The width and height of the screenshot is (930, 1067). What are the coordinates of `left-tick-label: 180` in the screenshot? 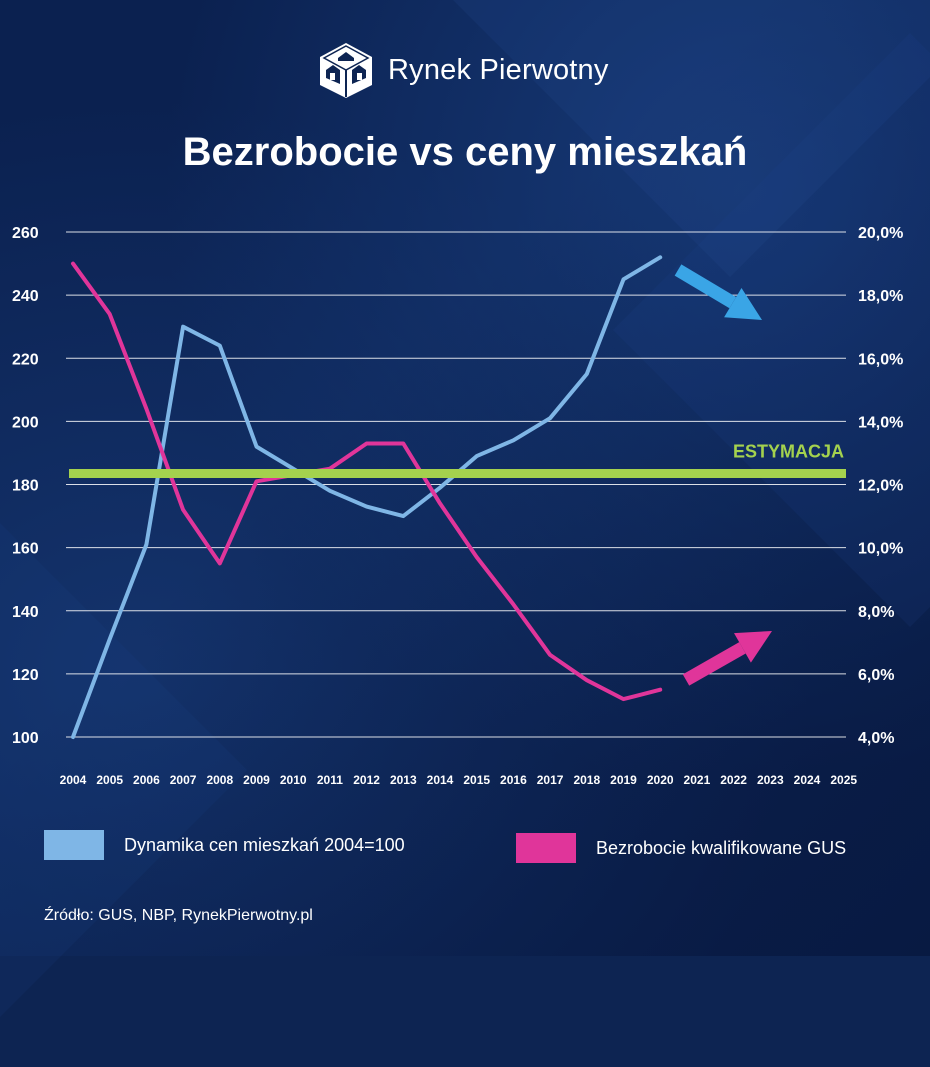 It's located at (25, 486).